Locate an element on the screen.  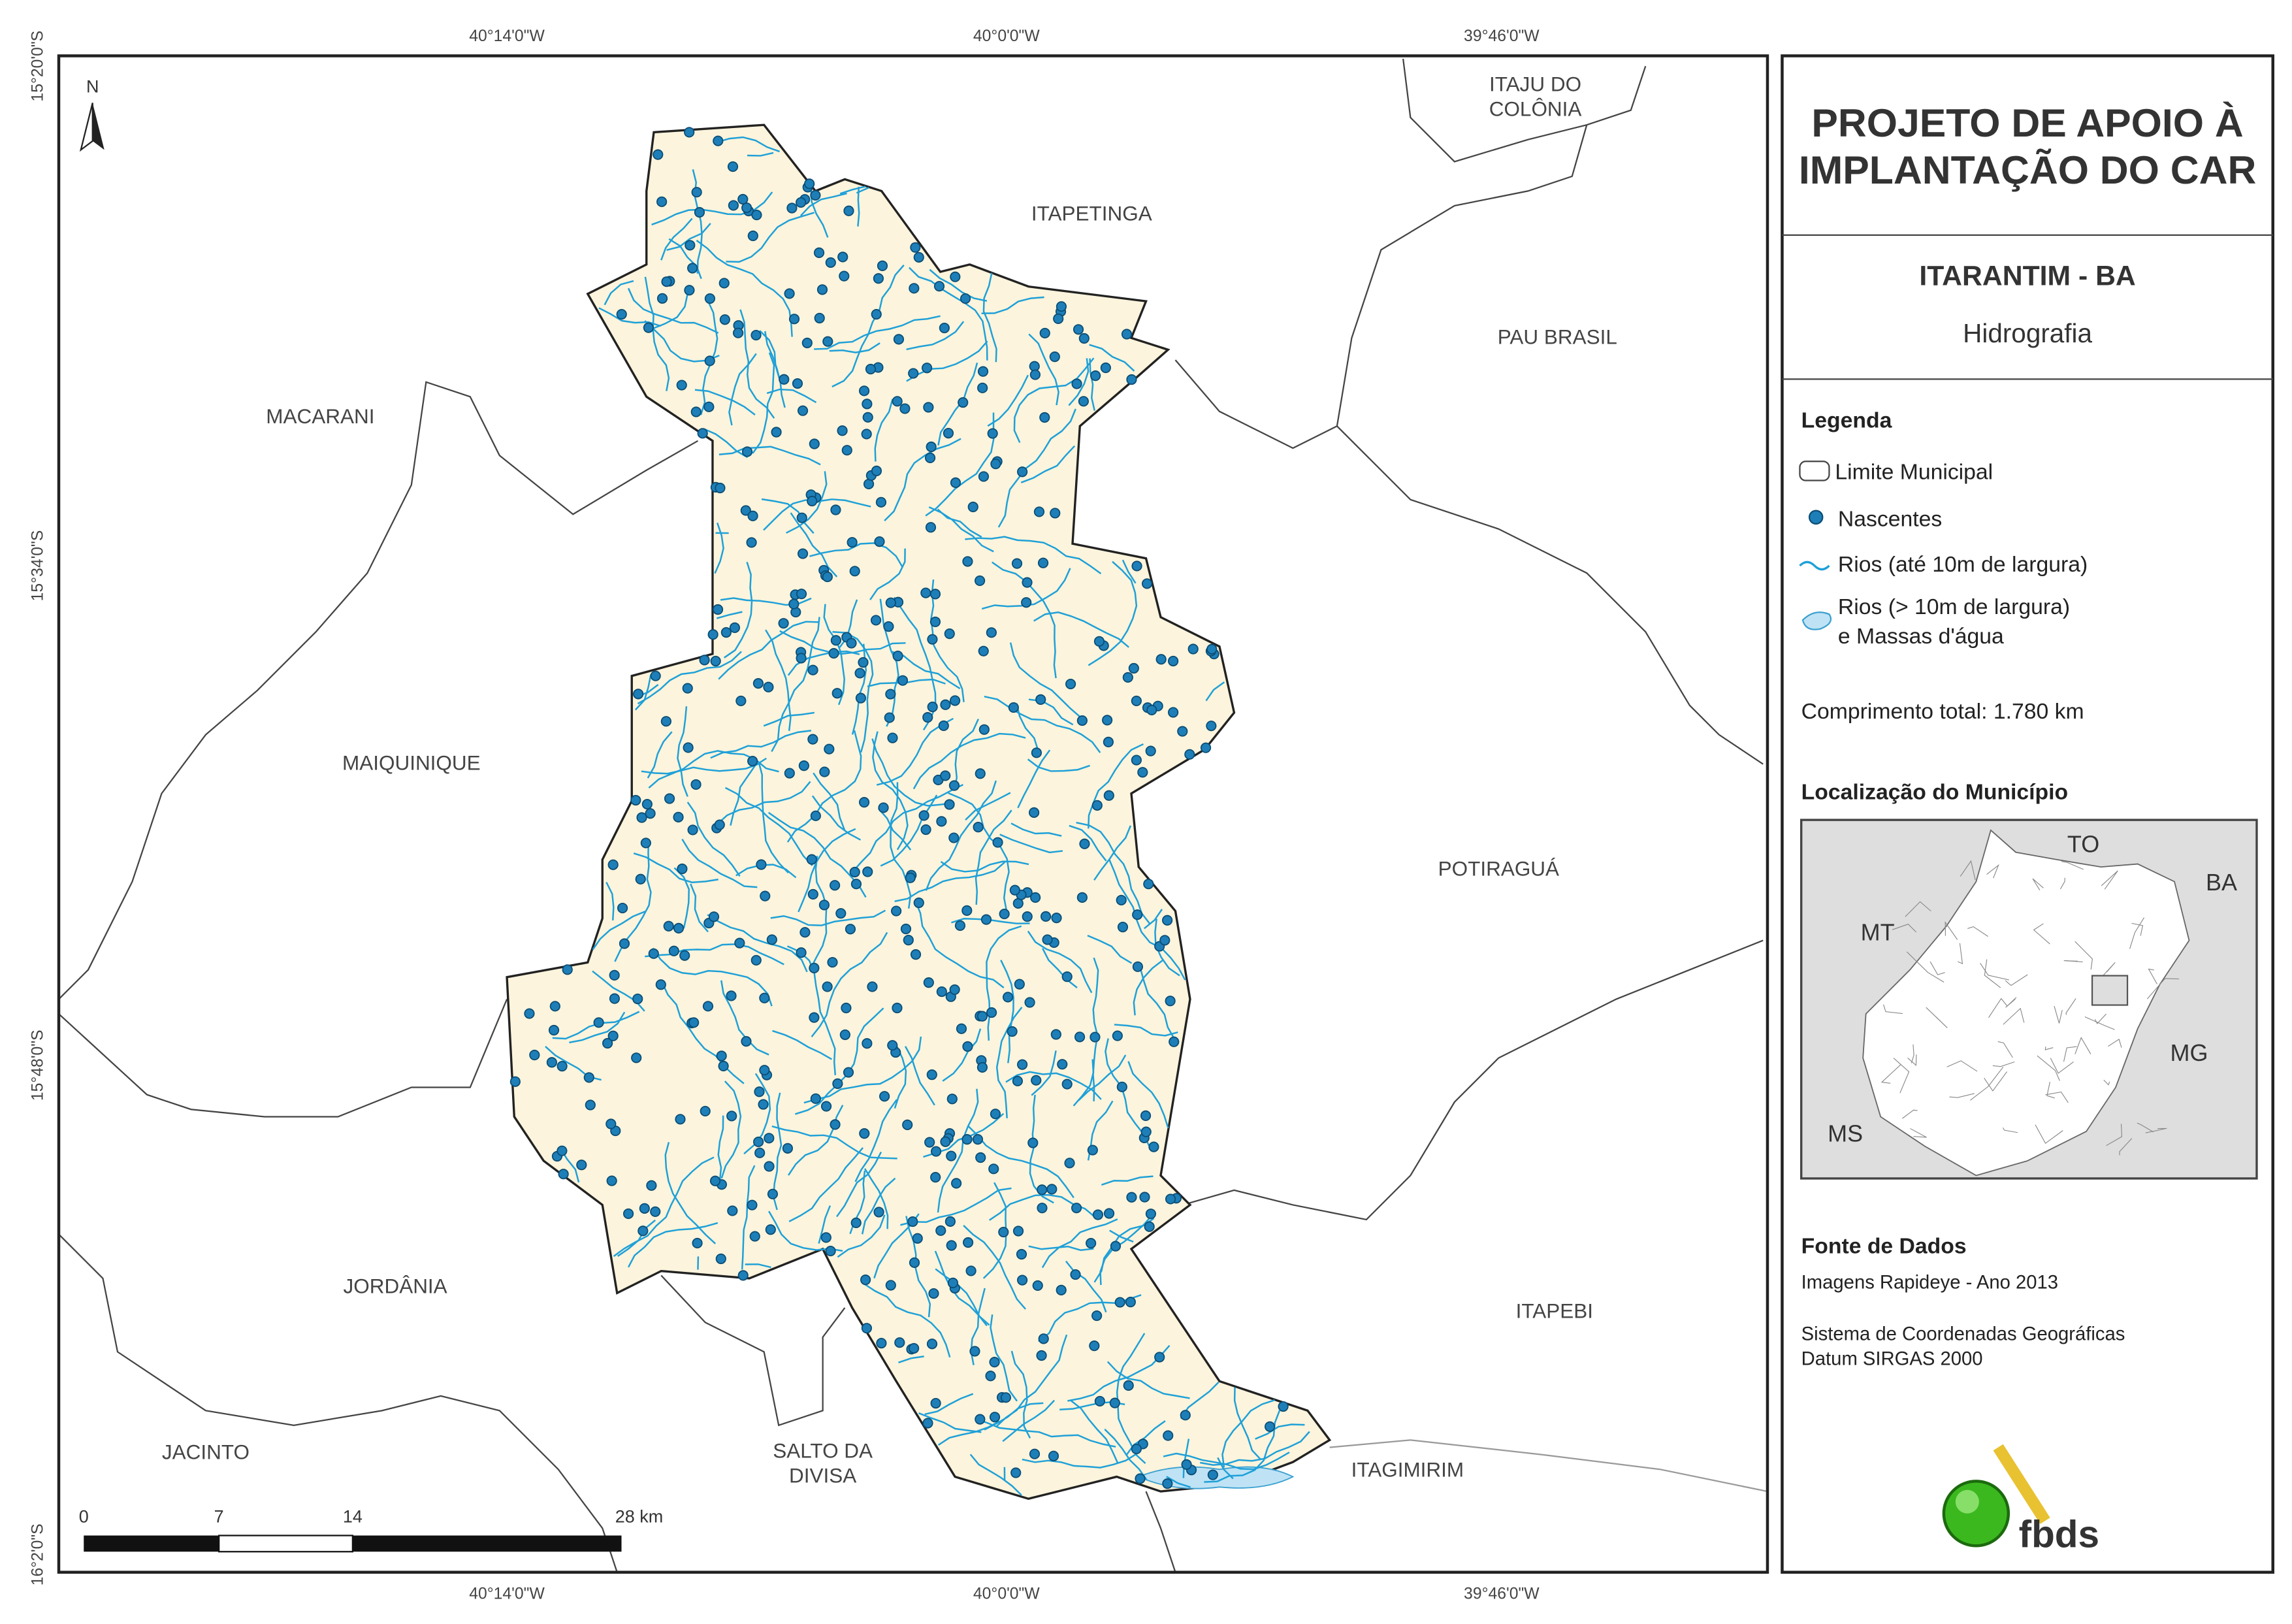
place-label: MAIQUINIQUE is located at coordinates (411, 763).